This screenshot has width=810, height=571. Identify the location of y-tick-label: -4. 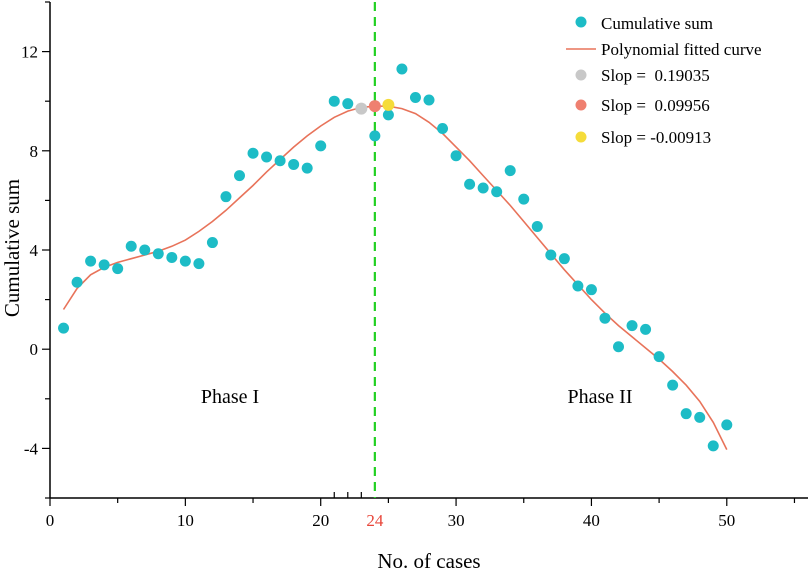
(31, 448).